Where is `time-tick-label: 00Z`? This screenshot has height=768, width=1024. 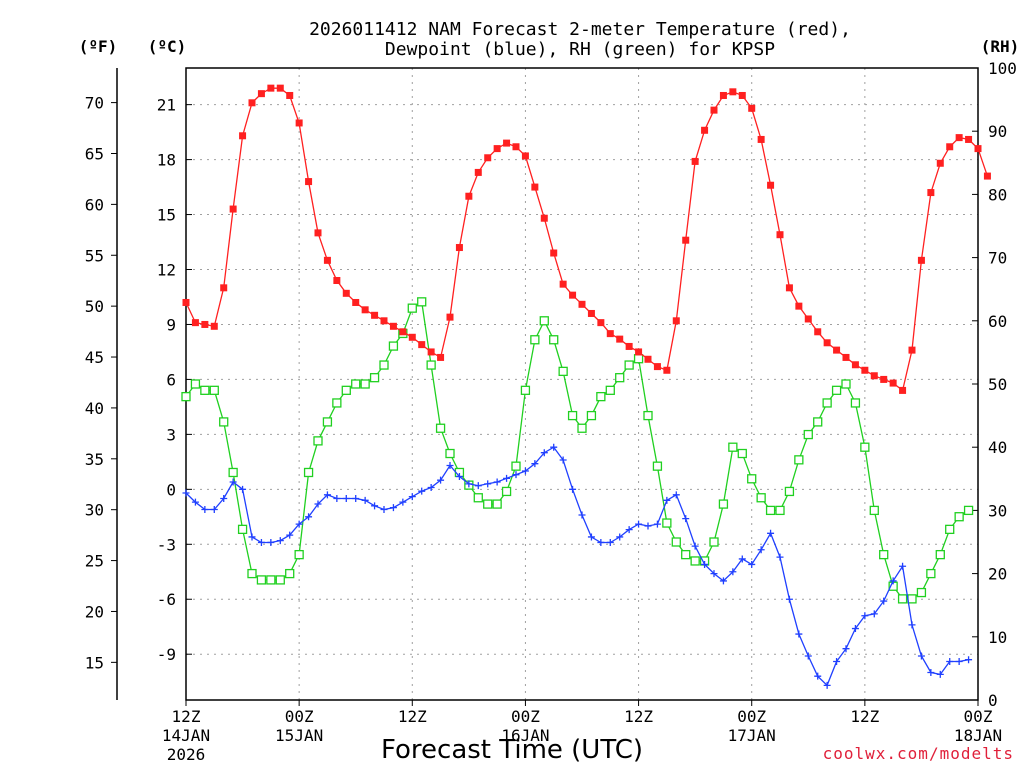 time-tick-label: 00Z is located at coordinates (299, 716).